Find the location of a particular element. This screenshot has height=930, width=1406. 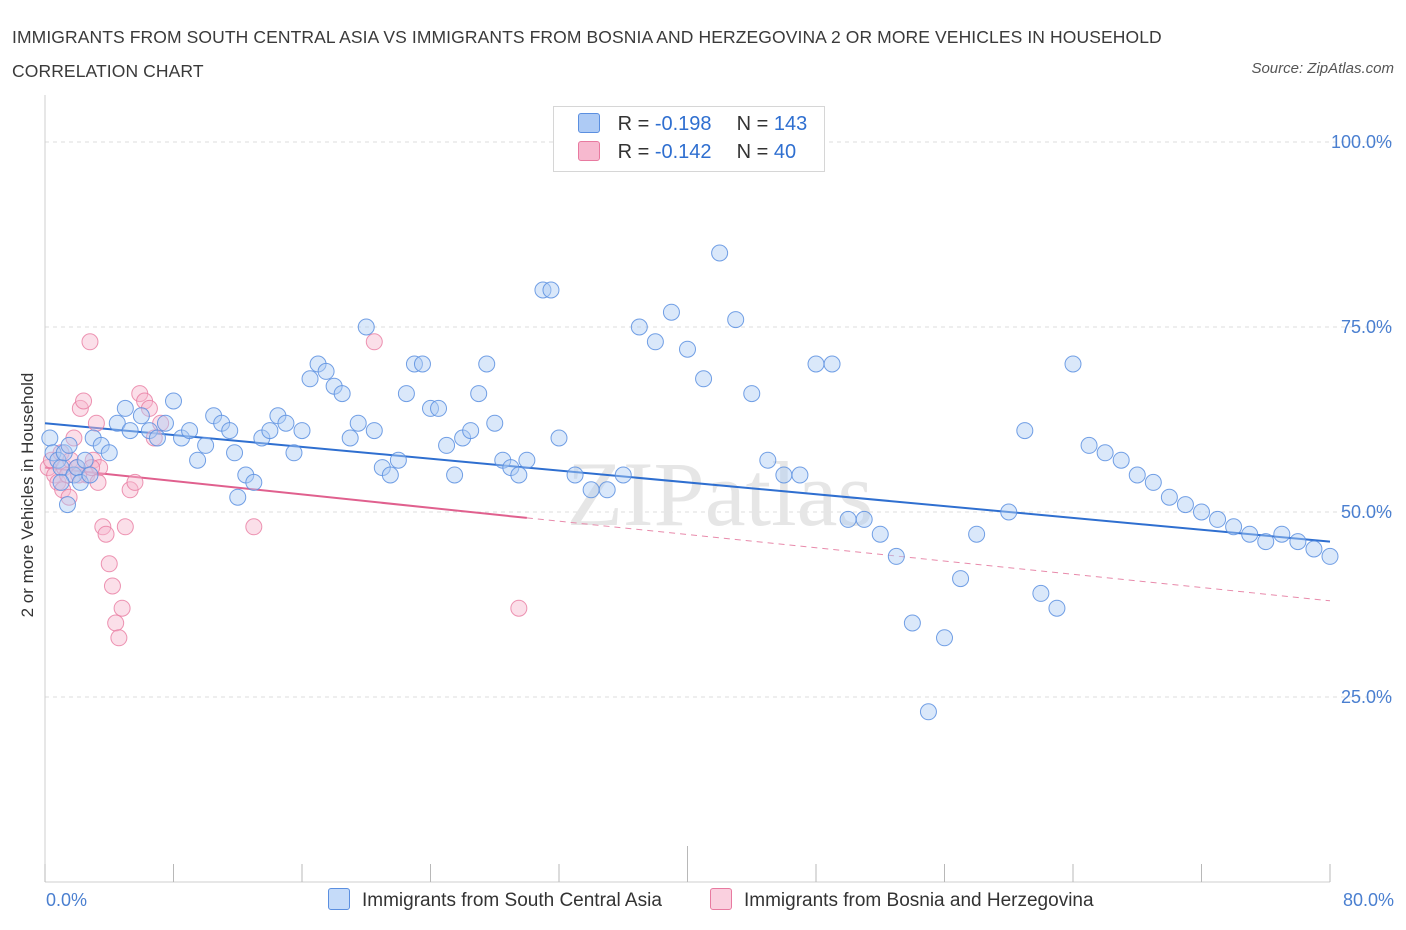

legend-item-south-central-asia: Immigrants from South Central Asia is located at coordinates (495, 900).